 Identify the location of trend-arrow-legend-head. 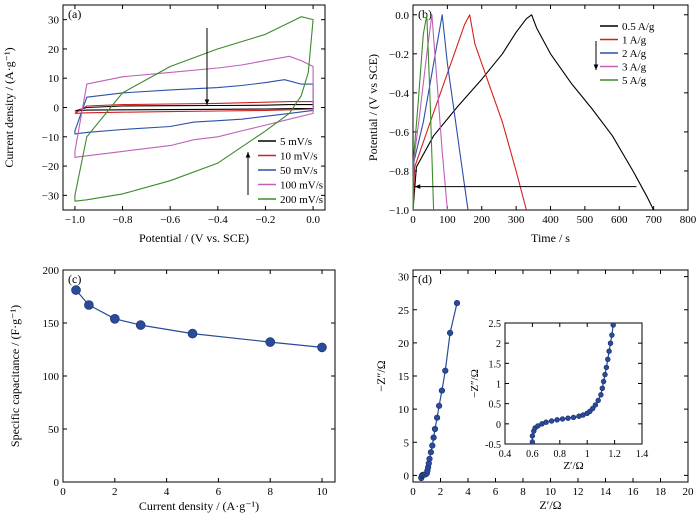
(596, 67).